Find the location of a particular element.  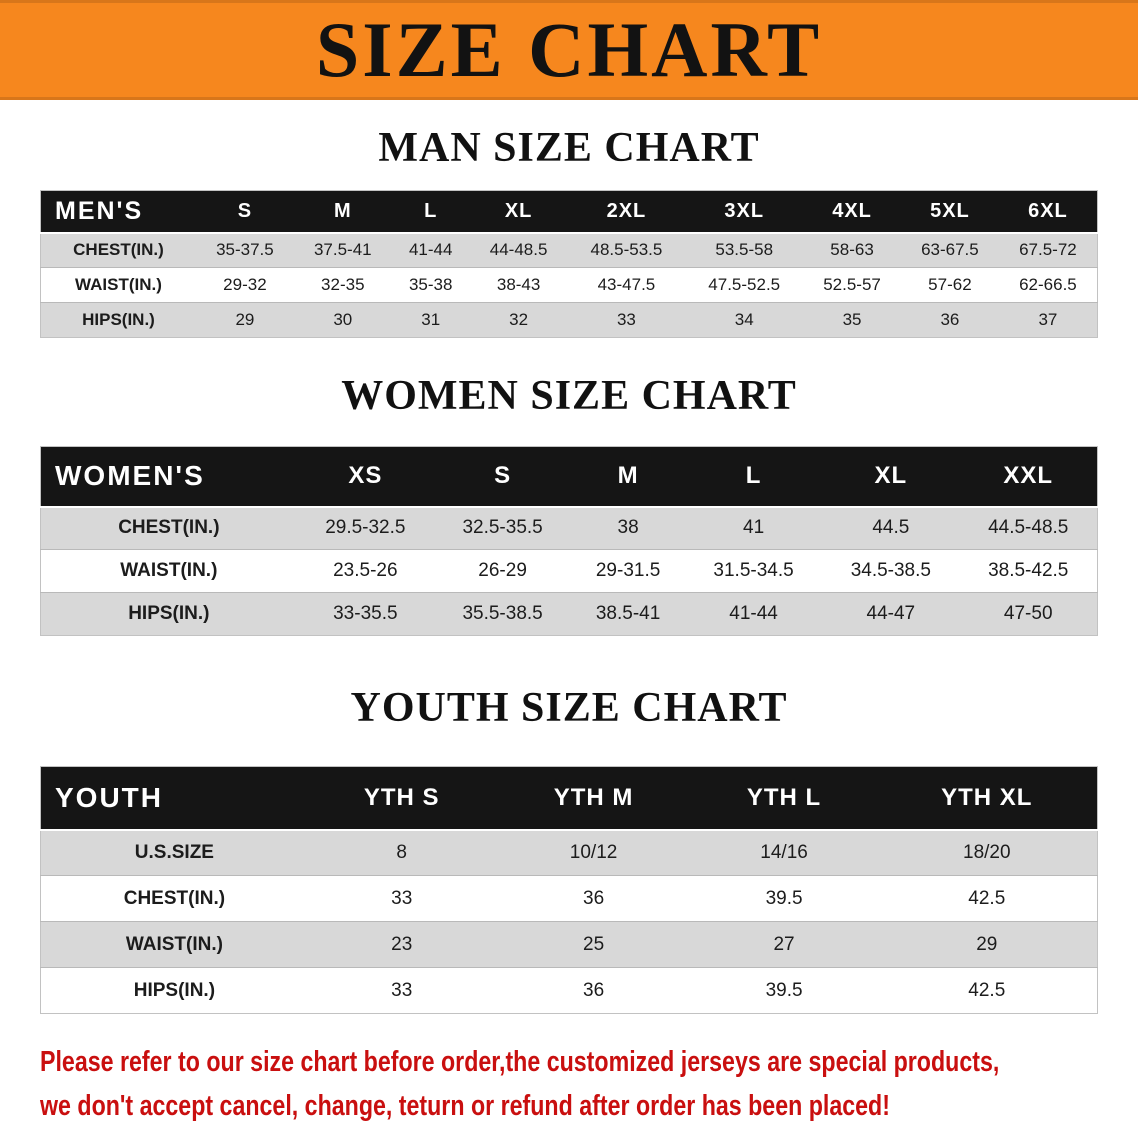

size-column-header: YTH S is located at coordinates (401, 798).